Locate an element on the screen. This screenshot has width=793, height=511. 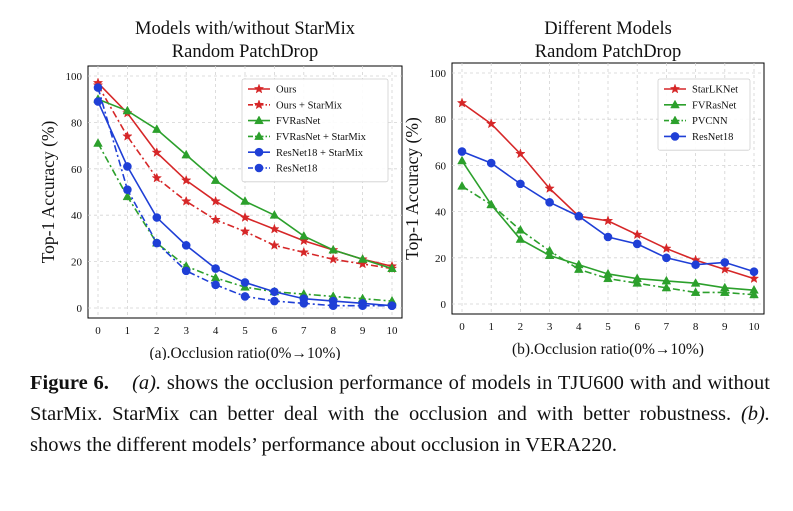
legend-entry-label: FVRasNet + StarMix is located at coordinates (321, 137).